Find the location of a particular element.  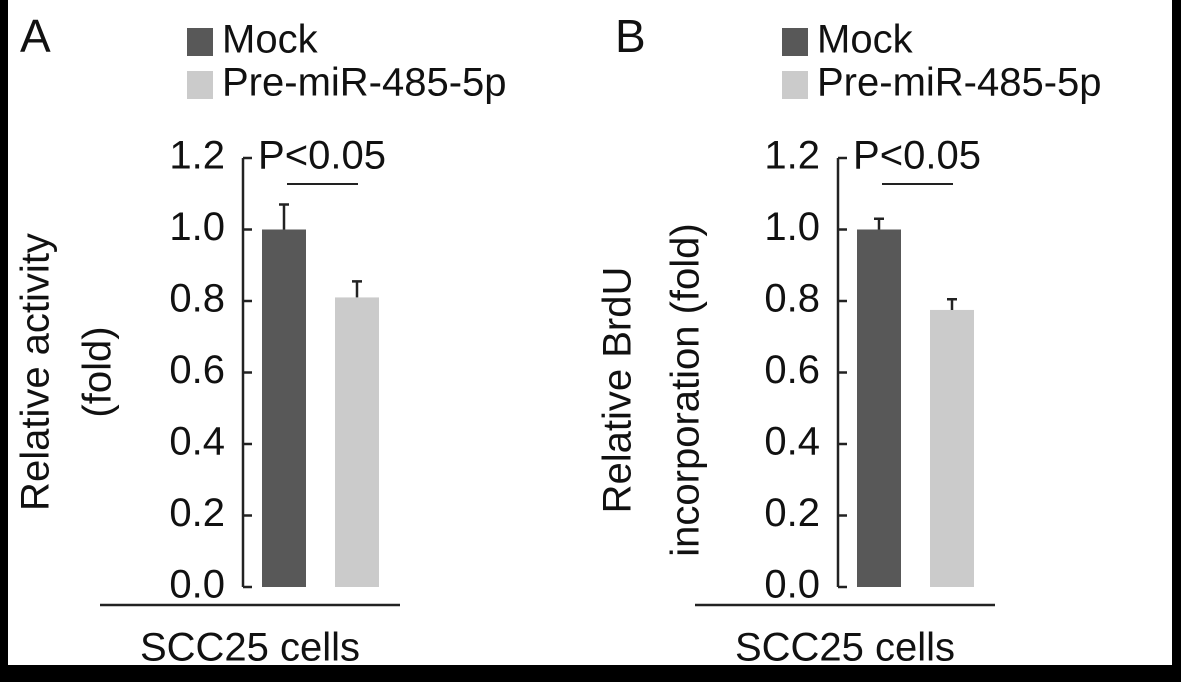

y-axis-label: (fold) is located at coordinates (98, 371).